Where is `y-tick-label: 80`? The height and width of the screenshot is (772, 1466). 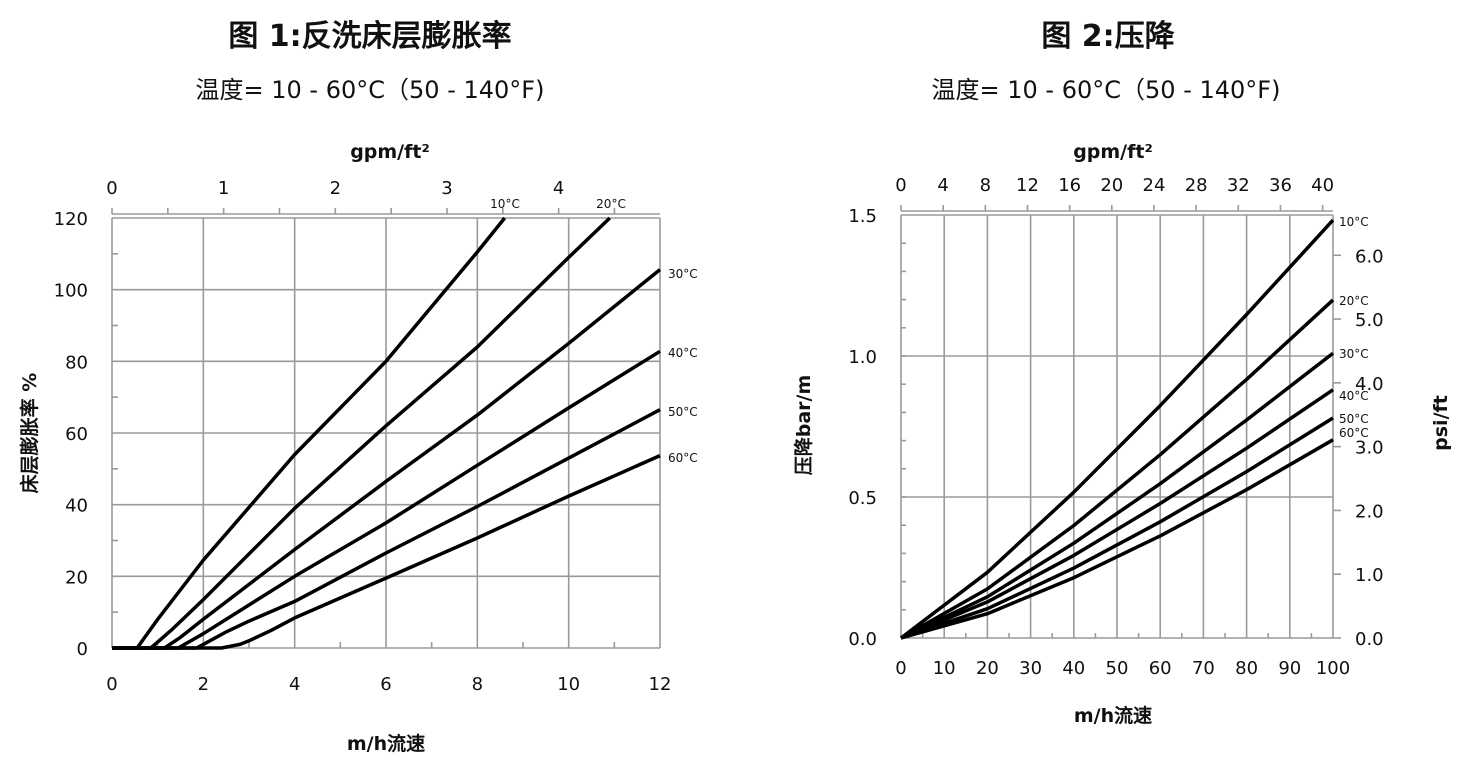 y-tick-label: 80 is located at coordinates (76, 362).